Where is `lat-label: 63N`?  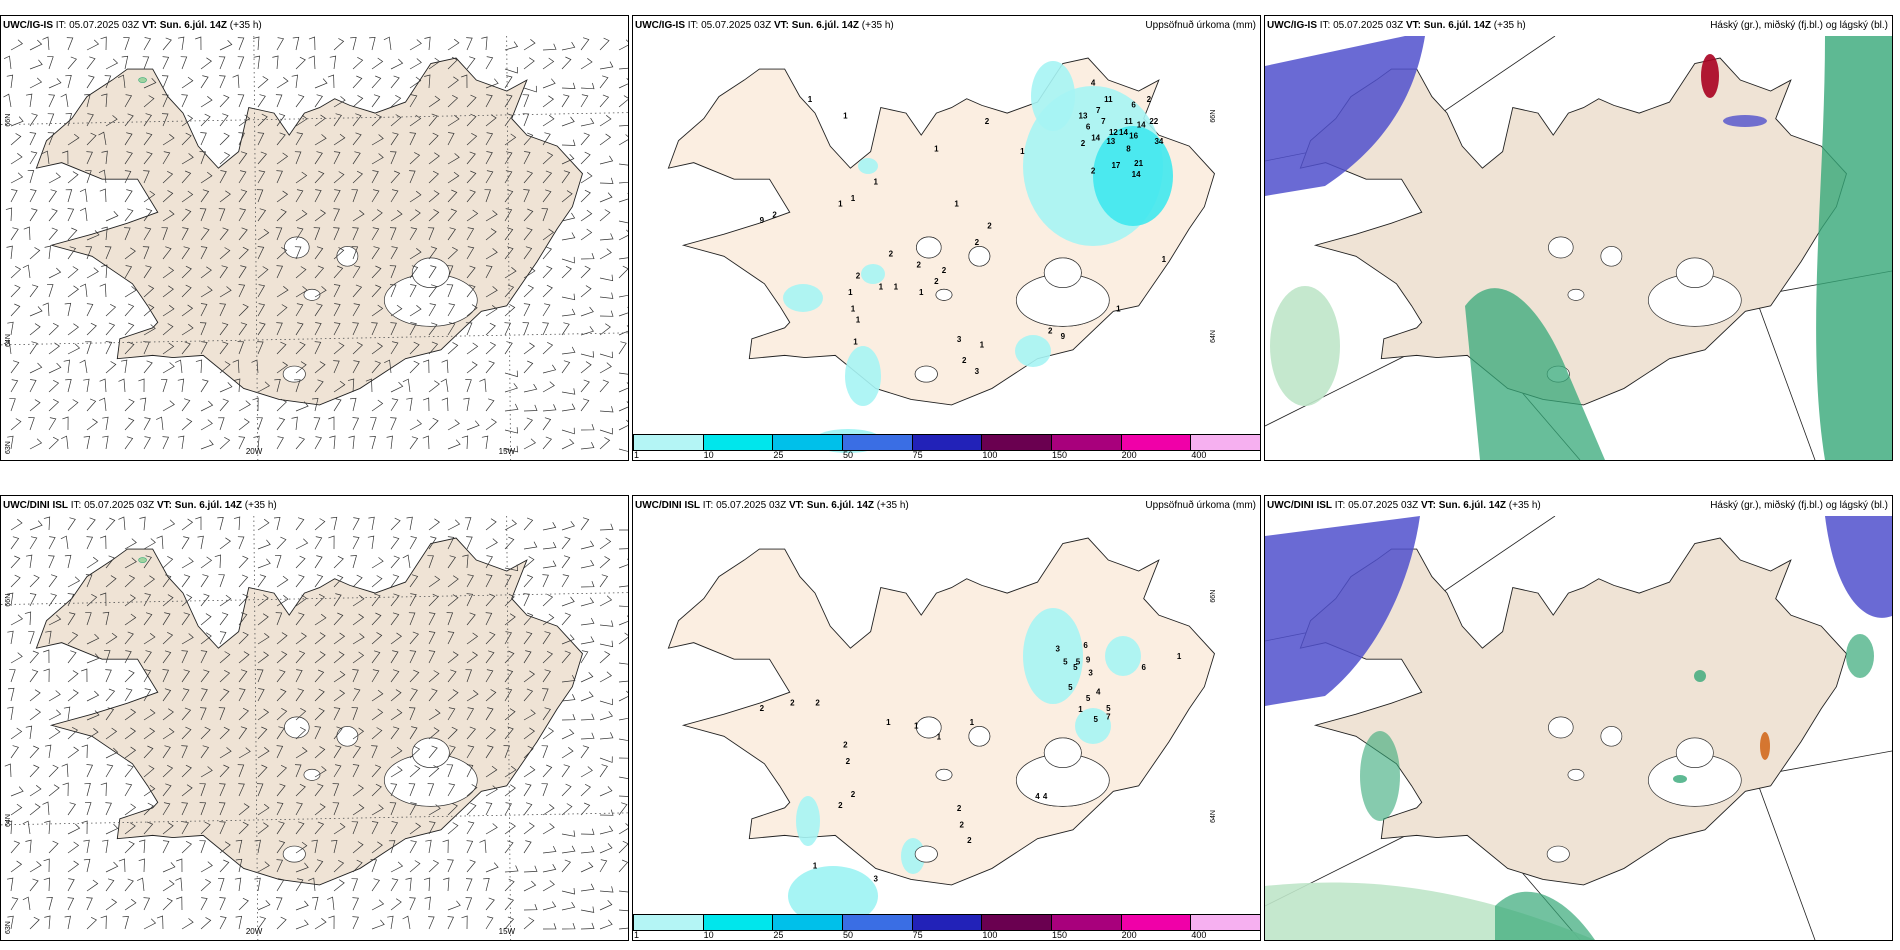
lat-label: 63N is located at coordinates (8, 927).